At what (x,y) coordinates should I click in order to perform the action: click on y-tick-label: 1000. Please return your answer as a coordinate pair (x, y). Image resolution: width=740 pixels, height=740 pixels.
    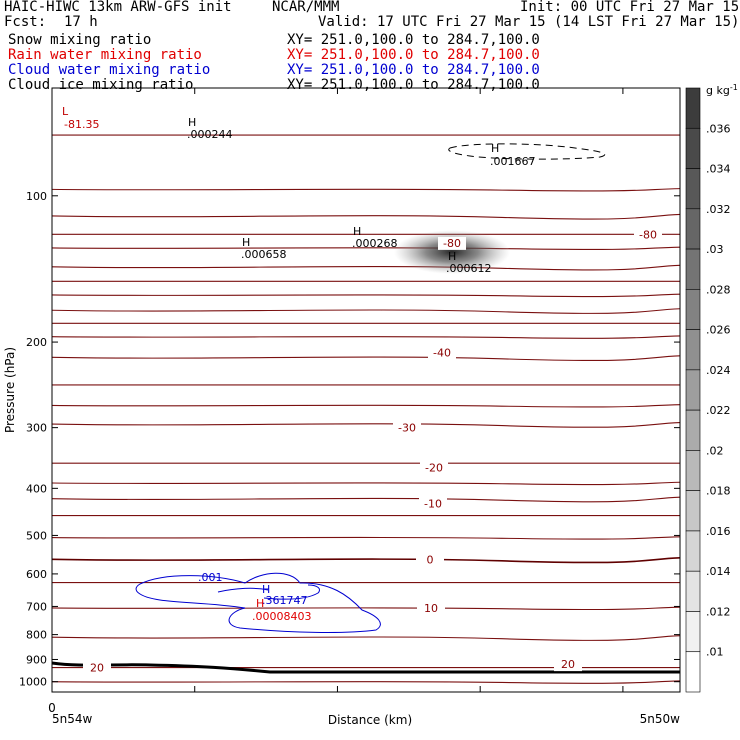
    Looking at the image, I should click on (33, 682).